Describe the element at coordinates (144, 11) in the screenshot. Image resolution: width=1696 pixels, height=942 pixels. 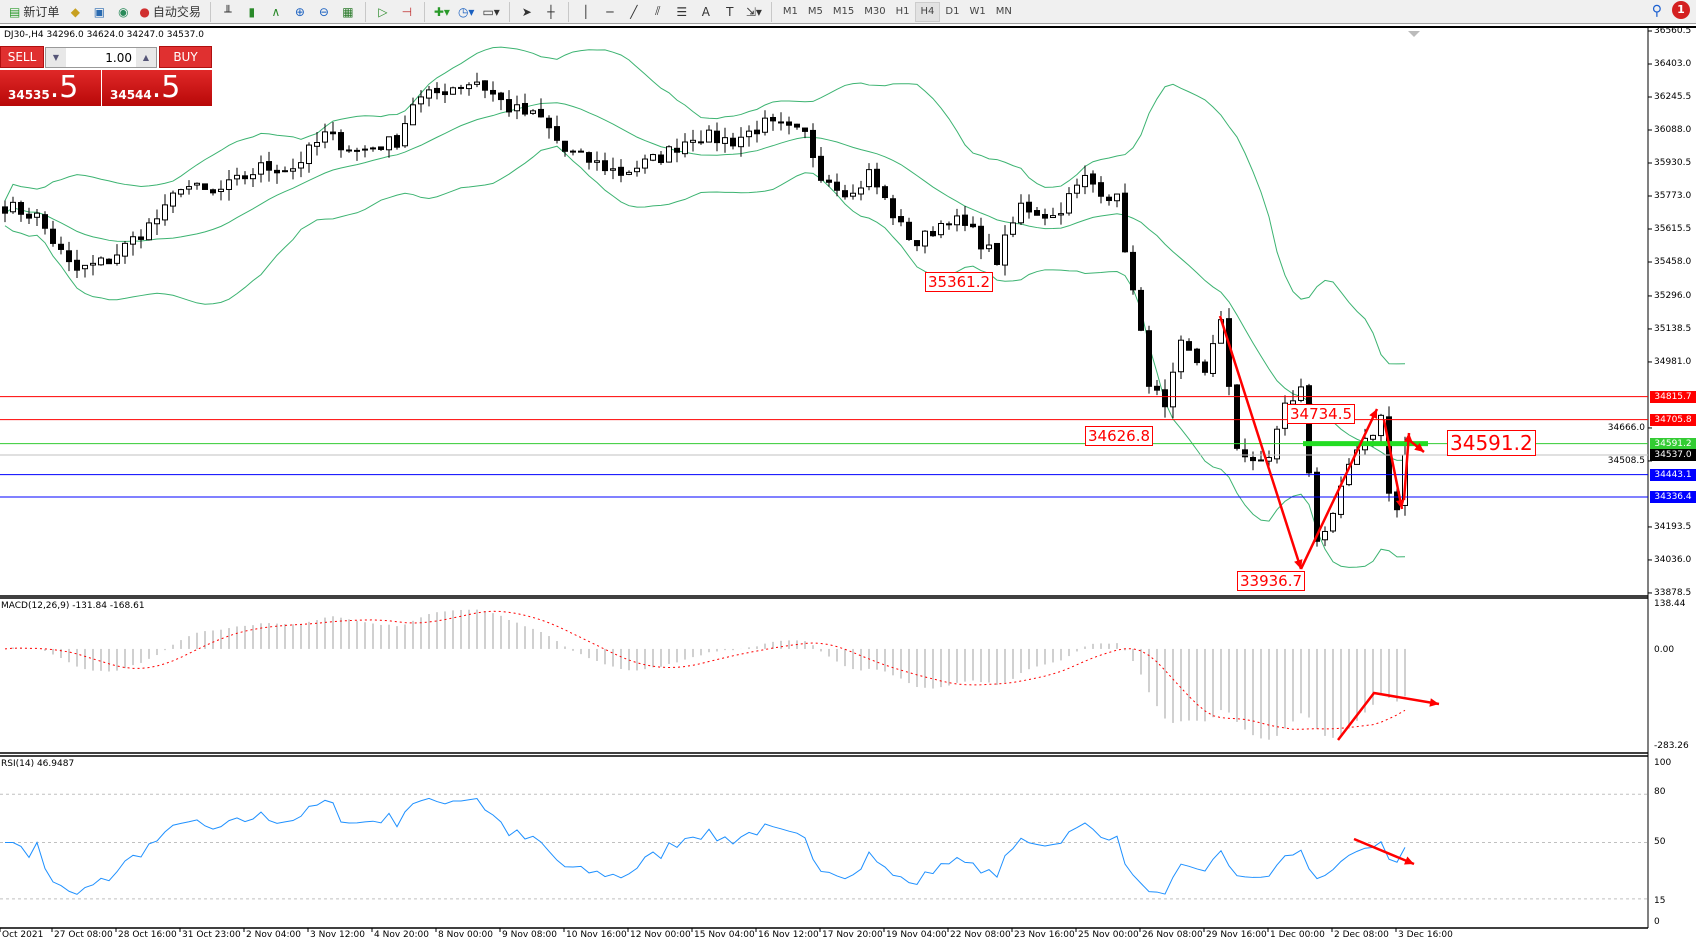
I see `auto-trading-icon: ●` at that location.